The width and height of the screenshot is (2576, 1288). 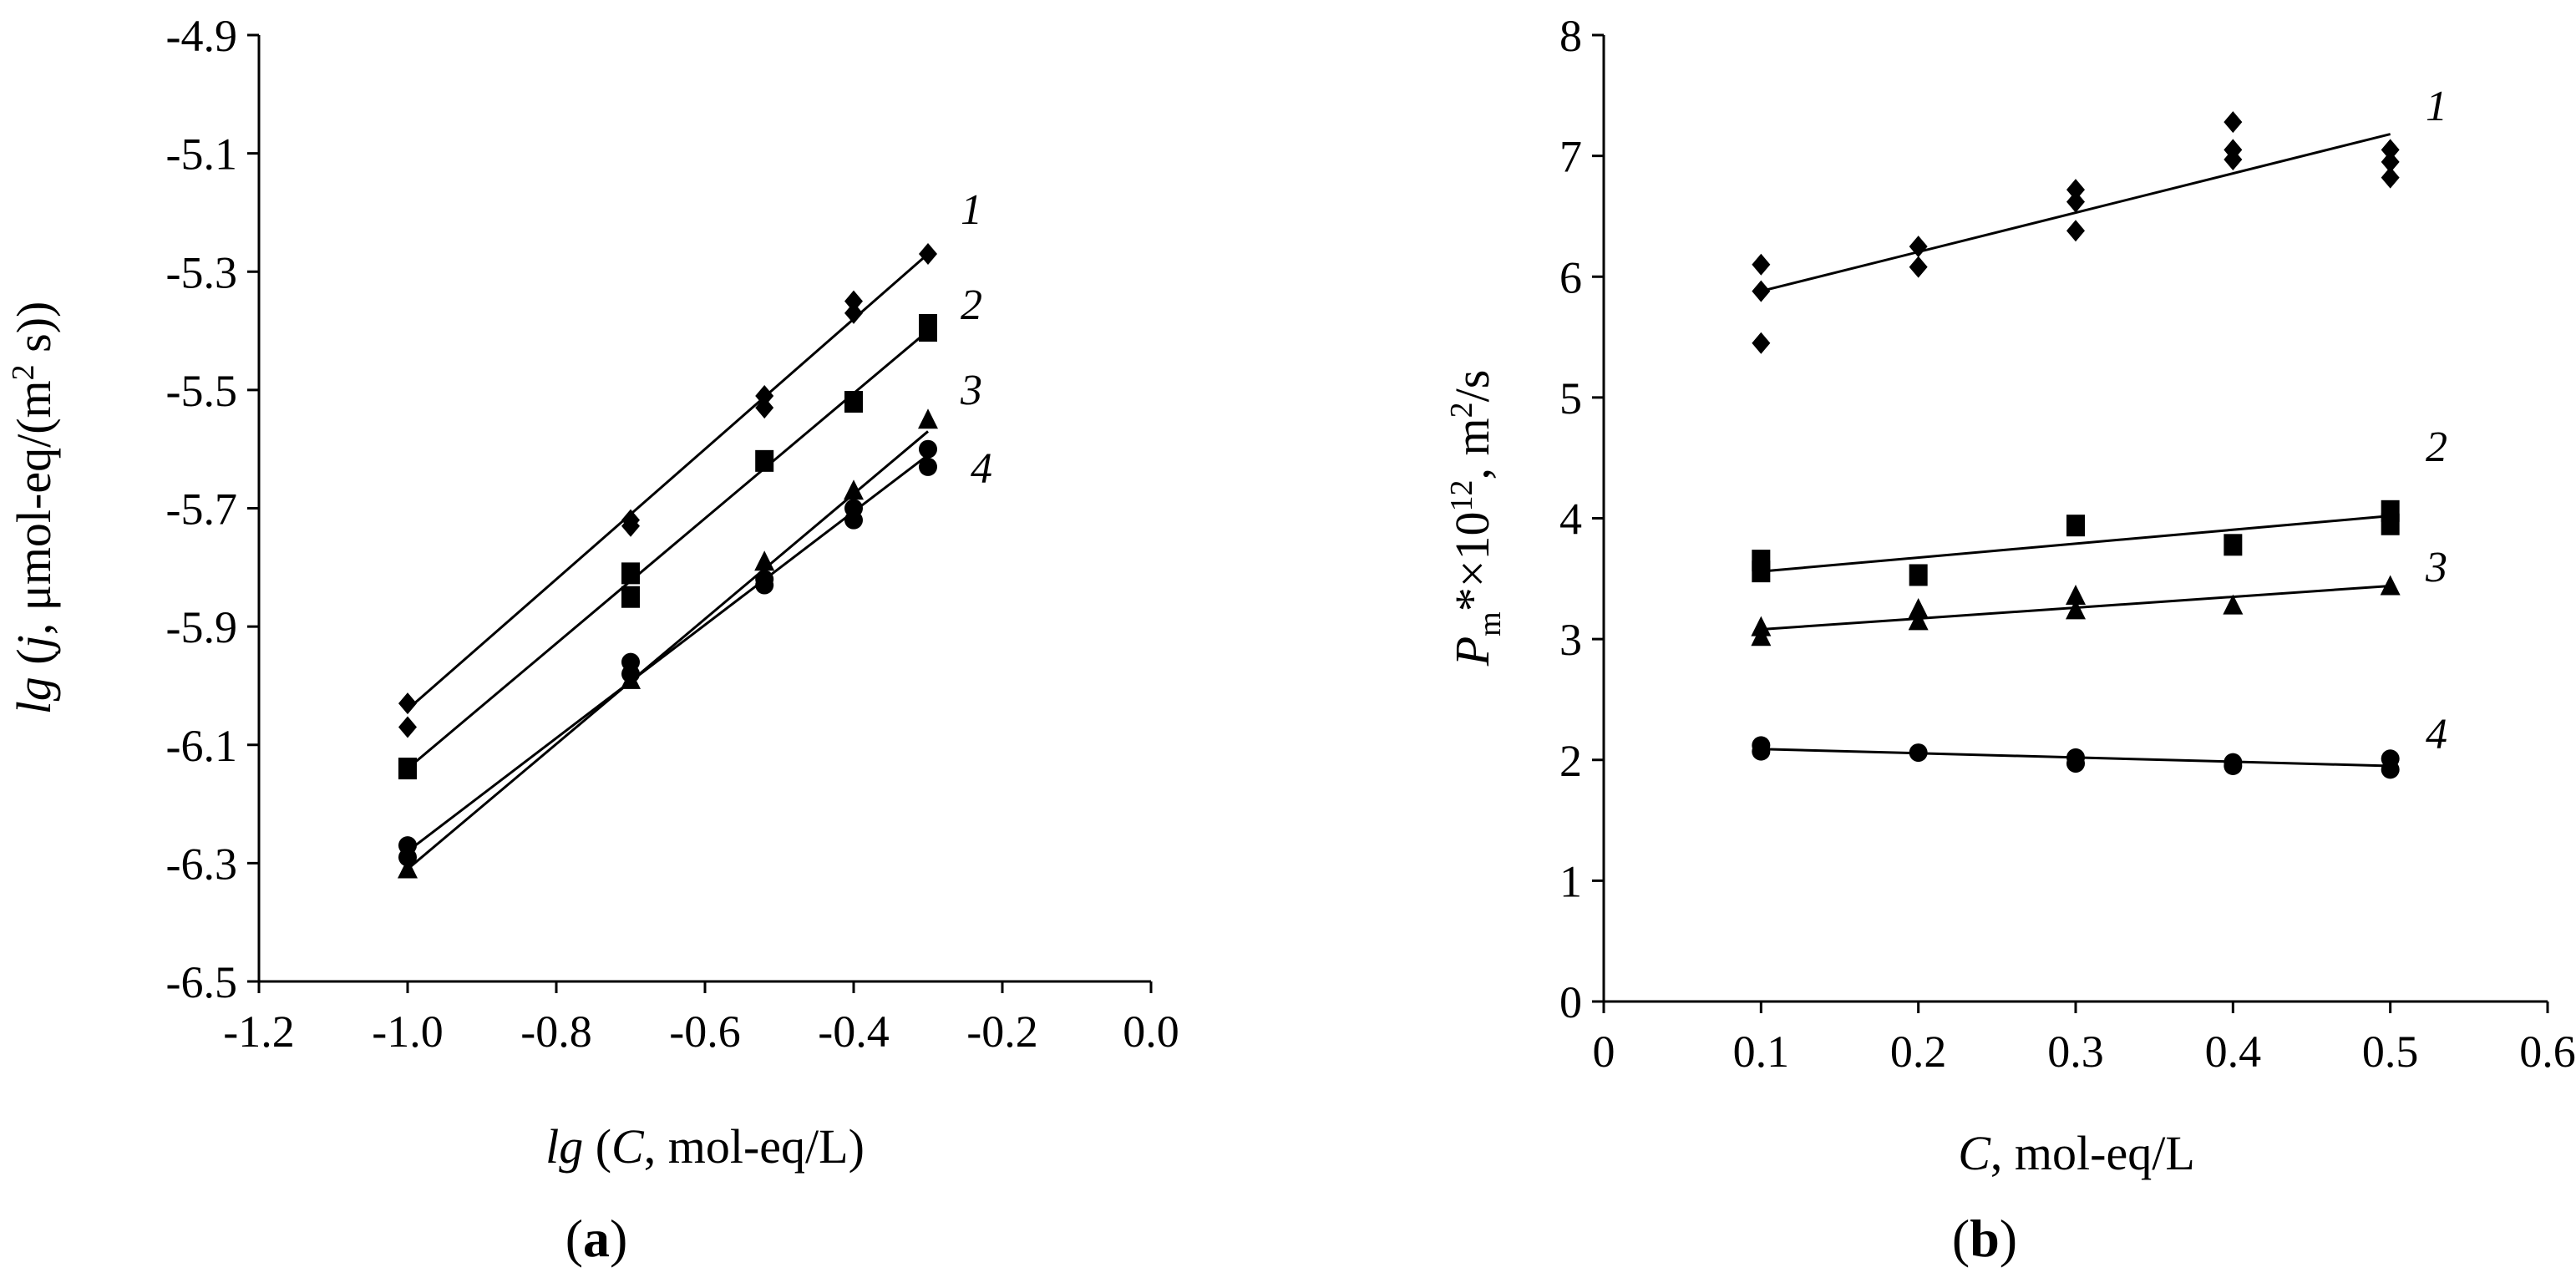 I want to click on chart-a-y-tick-label: -6.3, so click(x=201, y=864).